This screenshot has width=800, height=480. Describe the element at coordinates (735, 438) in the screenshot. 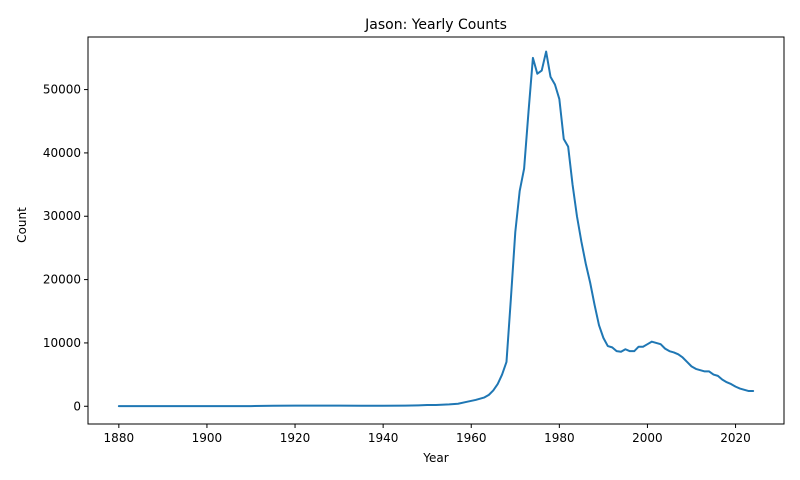

I see `x-tick-label-2020: 2020` at that location.